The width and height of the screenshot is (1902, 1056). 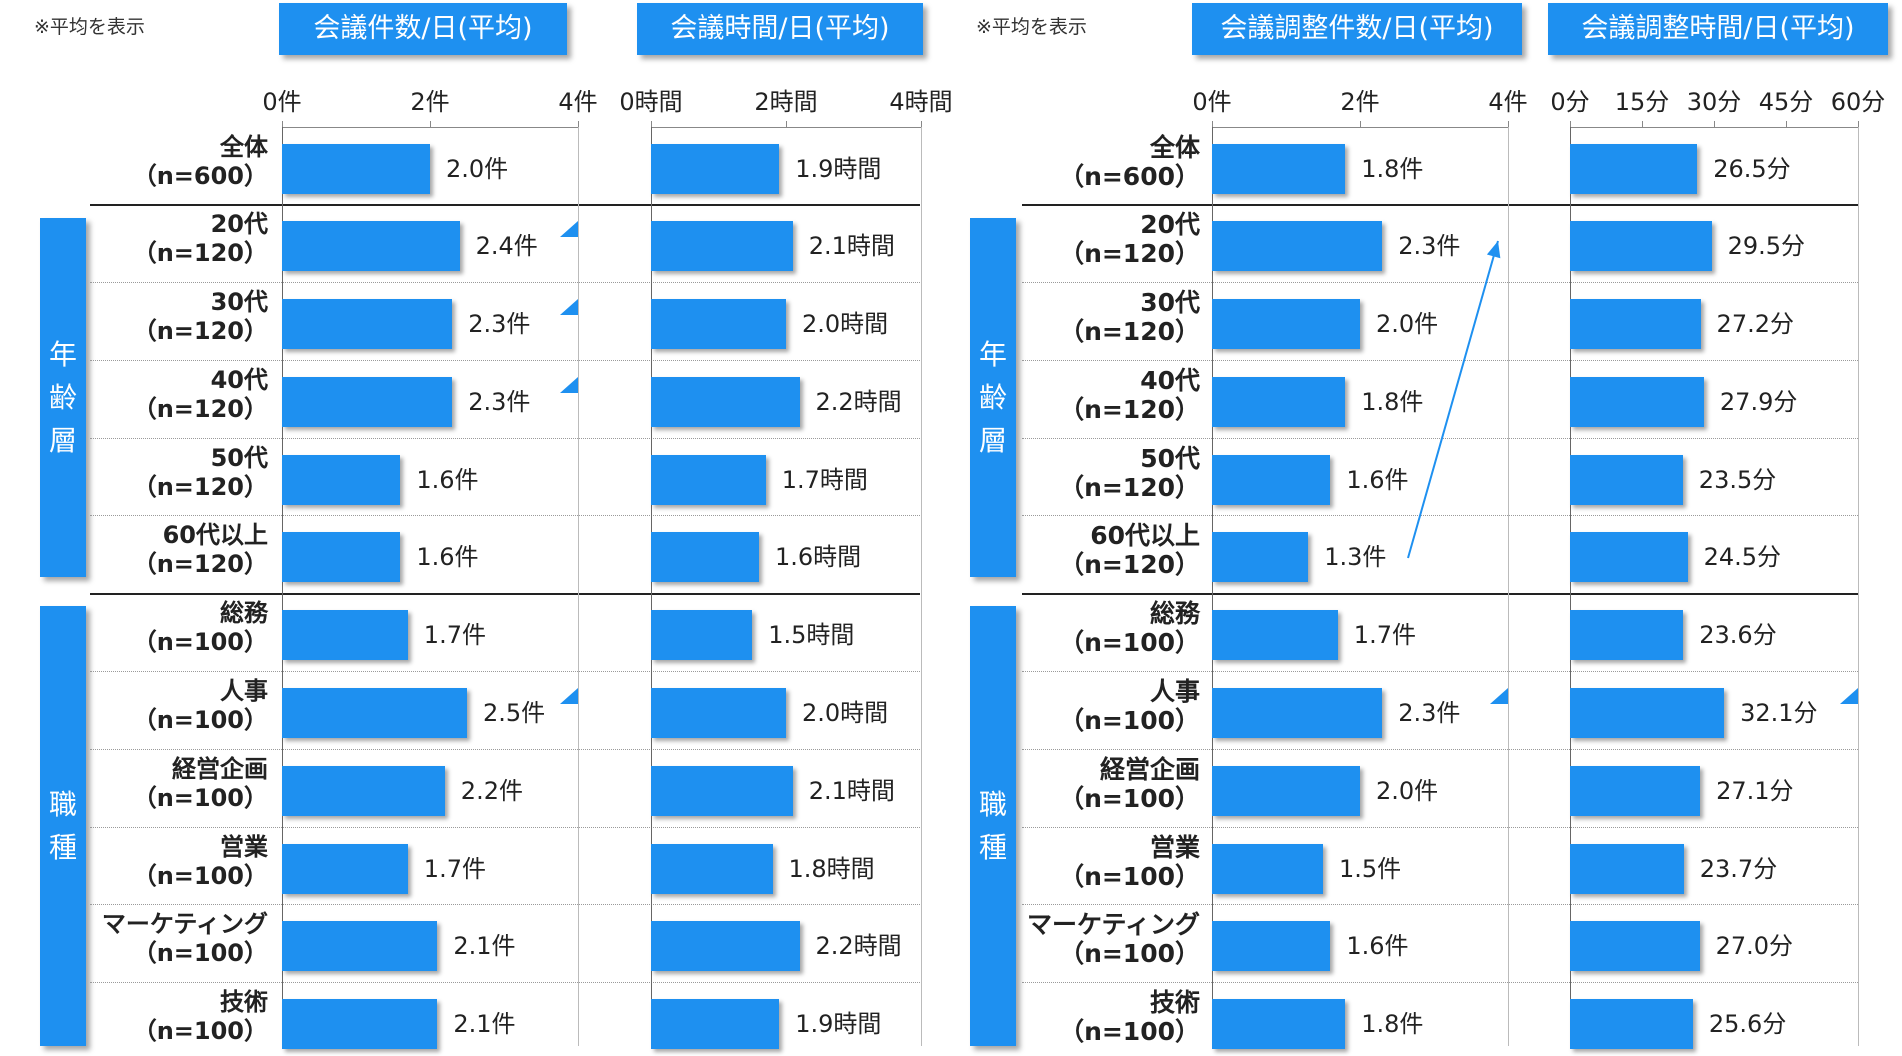 What do you see at coordinates (63, 826) in the screenshot?
I see `group-label-job-left: 職種` at bounding box center [63, 826].